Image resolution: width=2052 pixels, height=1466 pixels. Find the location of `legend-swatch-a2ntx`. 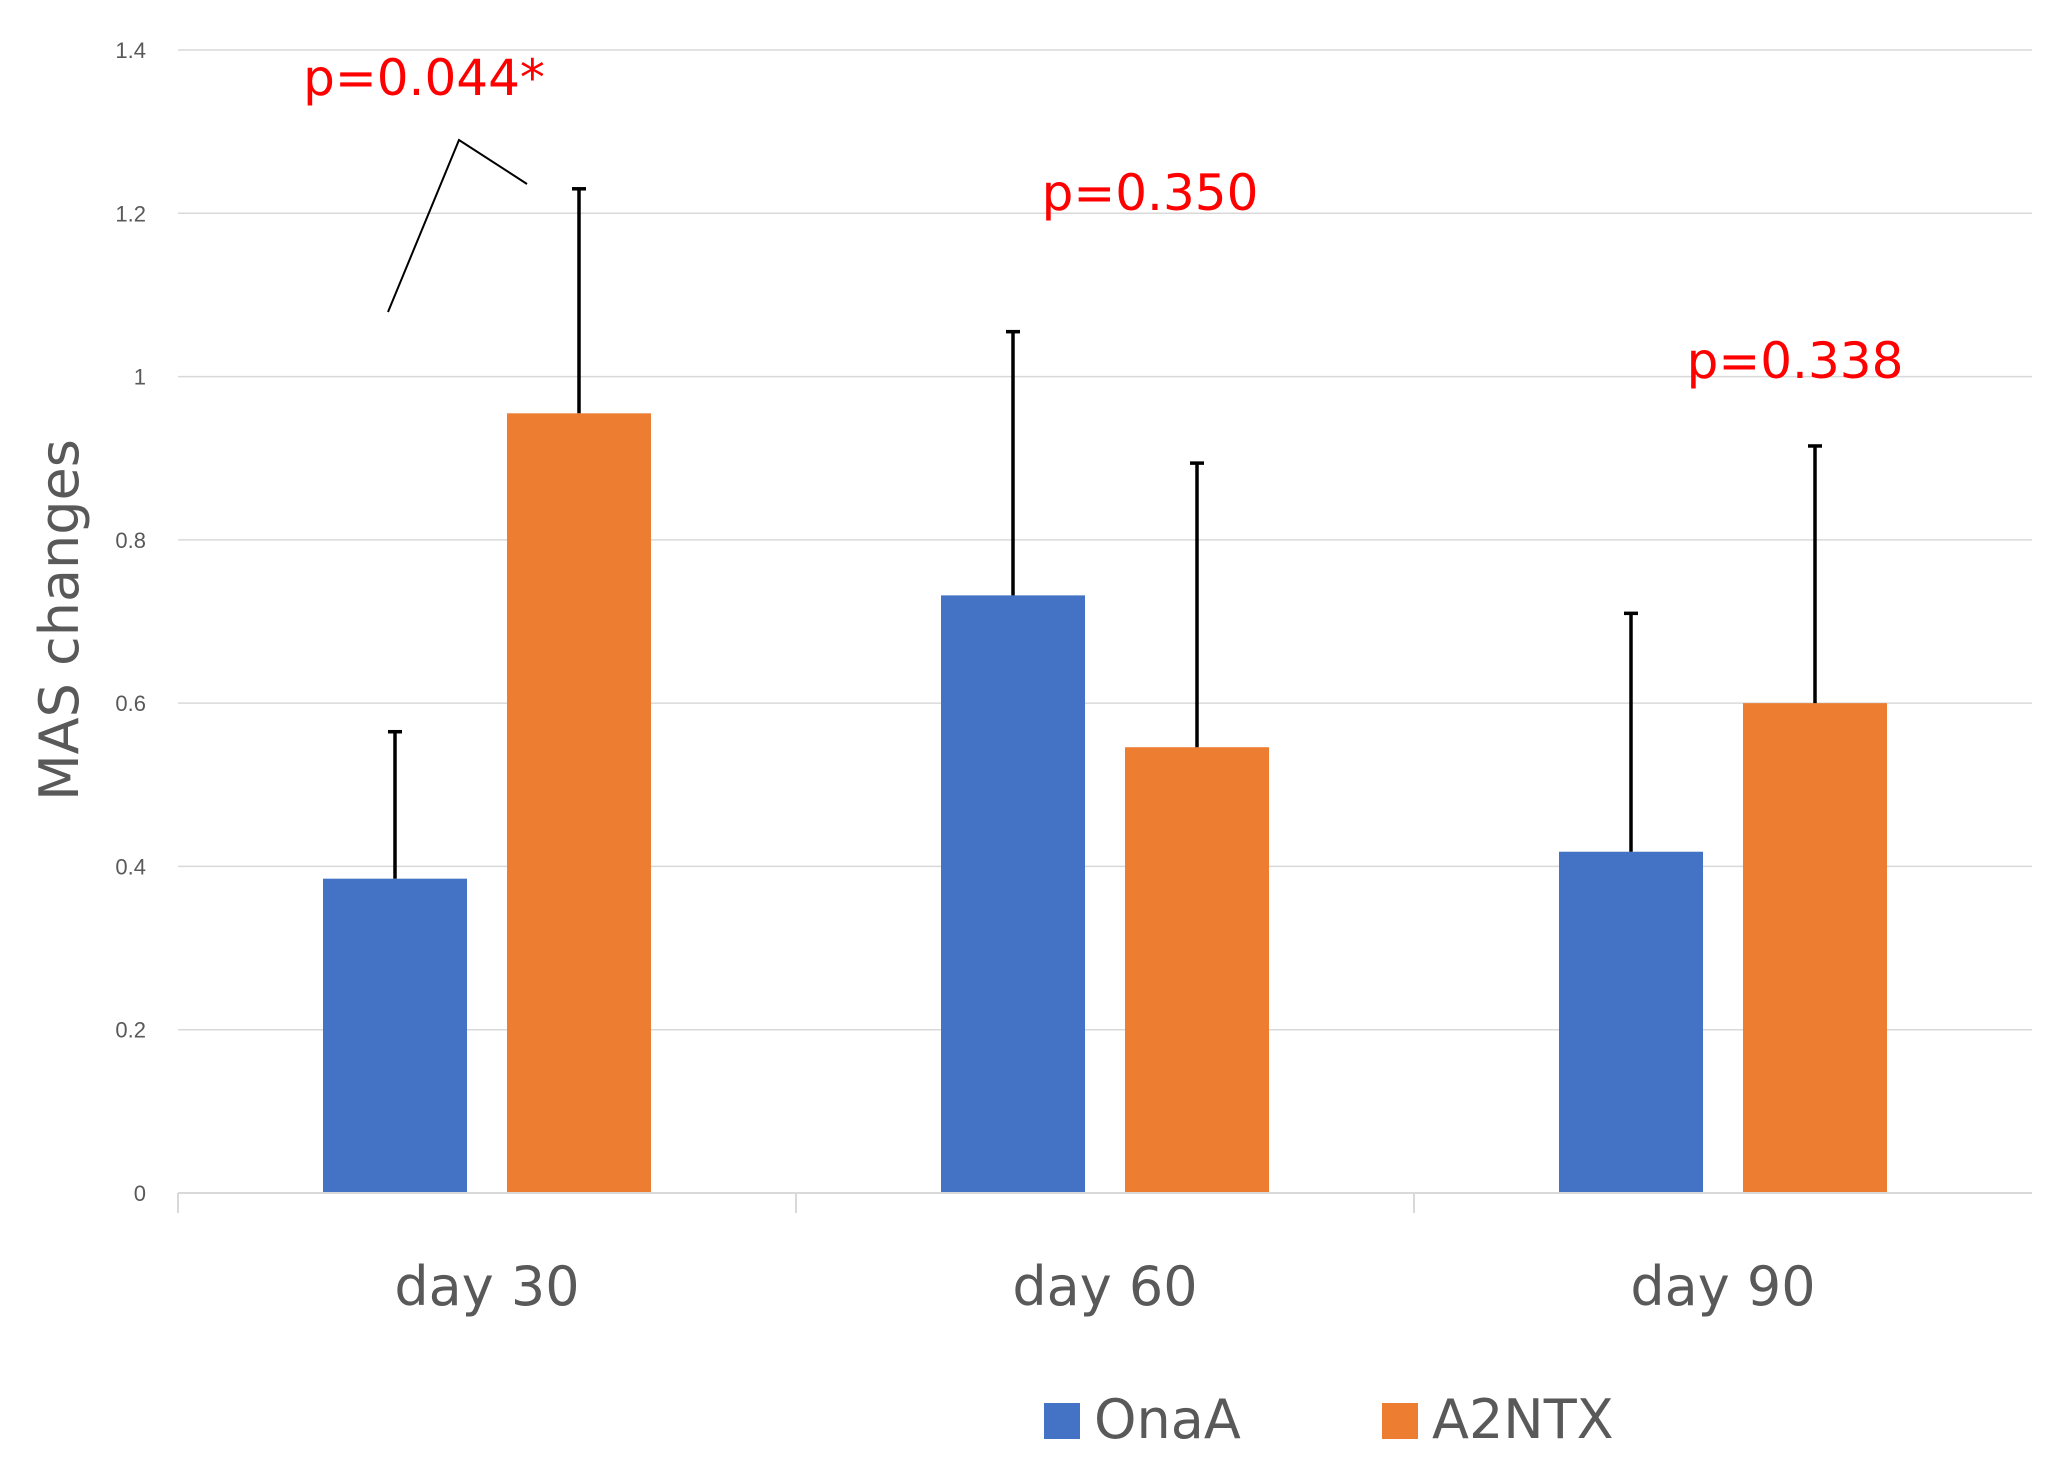

legend-swatch-a2ntx is located at coordinates (1400, 1421).